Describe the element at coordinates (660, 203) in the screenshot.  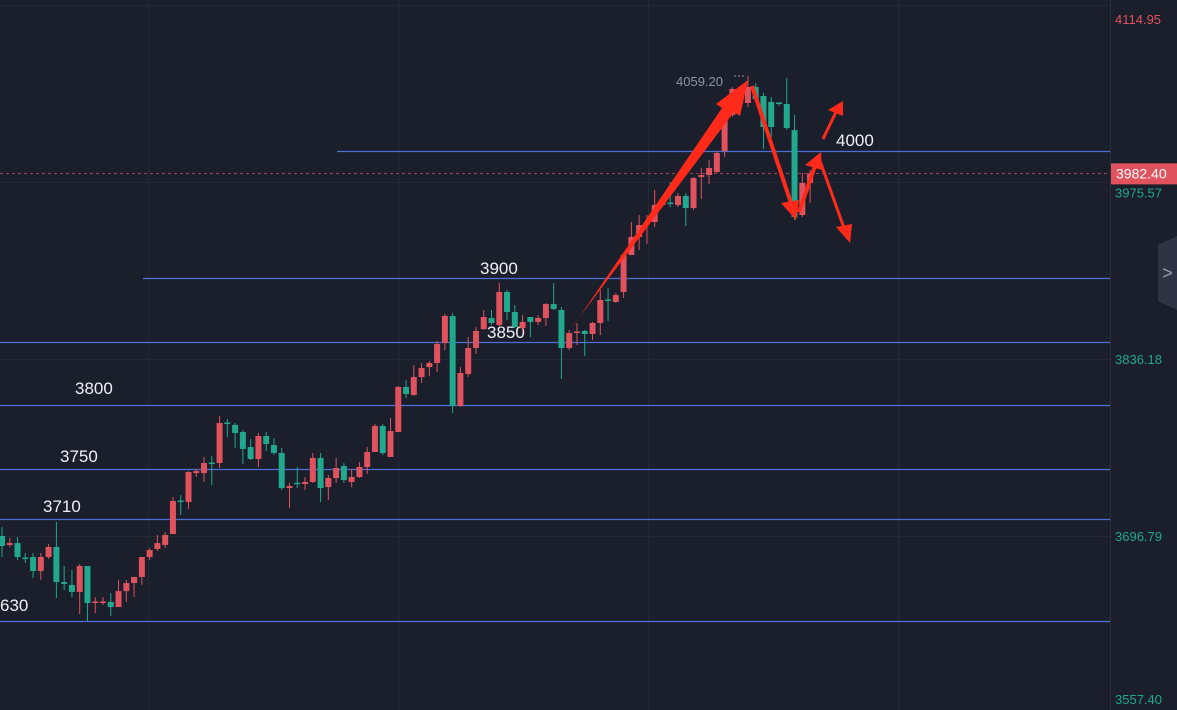
I see `arrow-up-trend` at that location.